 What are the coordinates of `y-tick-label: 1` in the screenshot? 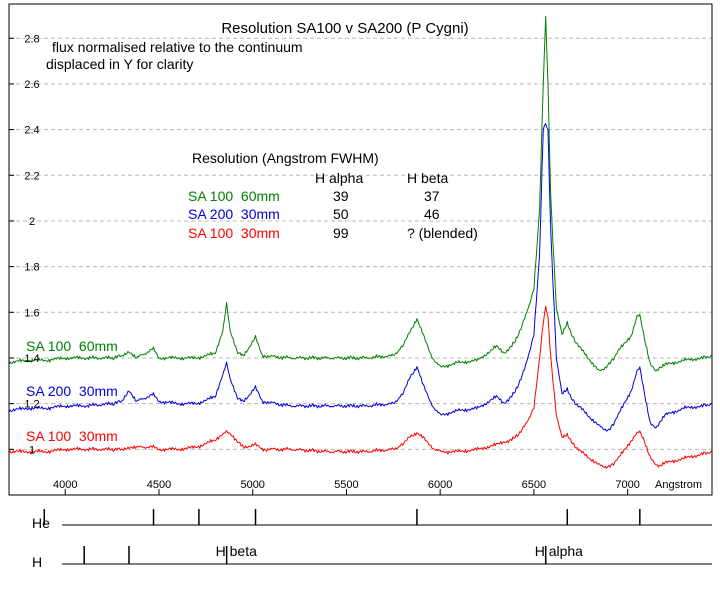 It's located at (32, 450).